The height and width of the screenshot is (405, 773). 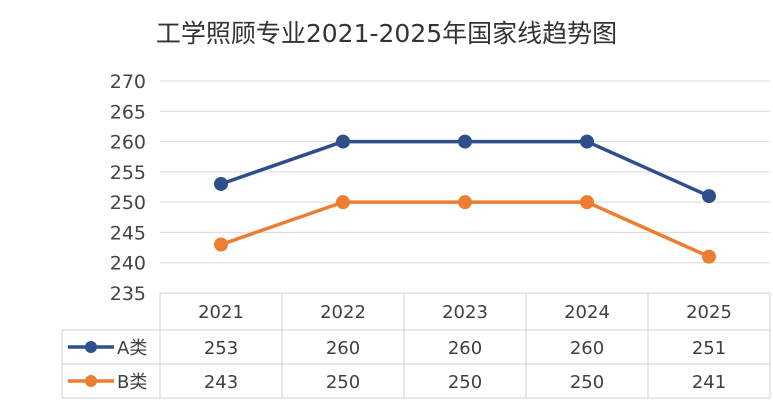 I want to click on y-tick-label: 240, so click(x=128, y=264).